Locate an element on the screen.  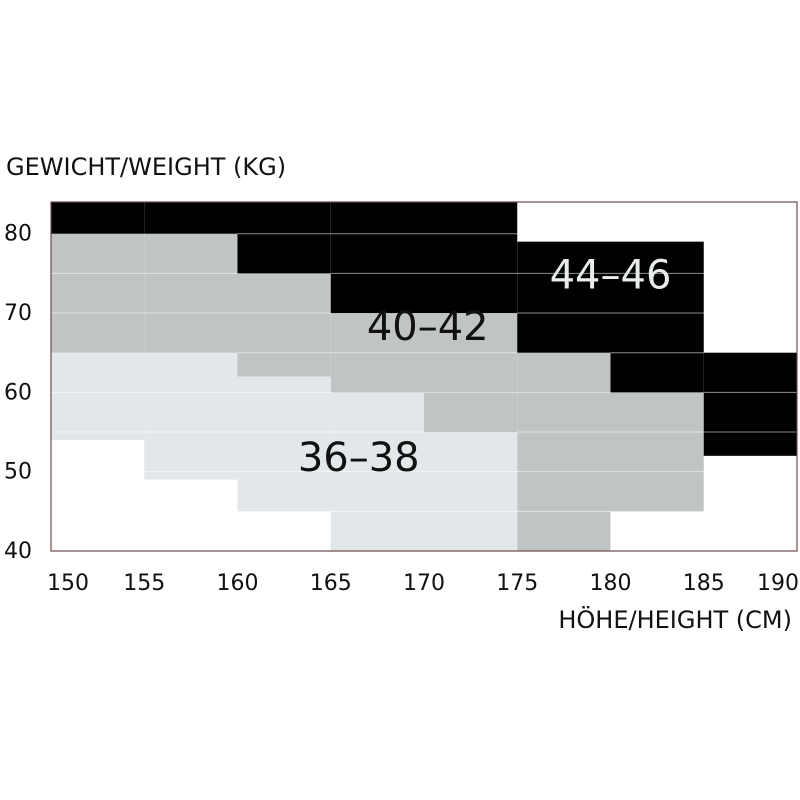
y-tick-label-80: 80 is located at coordinates (18, 234).